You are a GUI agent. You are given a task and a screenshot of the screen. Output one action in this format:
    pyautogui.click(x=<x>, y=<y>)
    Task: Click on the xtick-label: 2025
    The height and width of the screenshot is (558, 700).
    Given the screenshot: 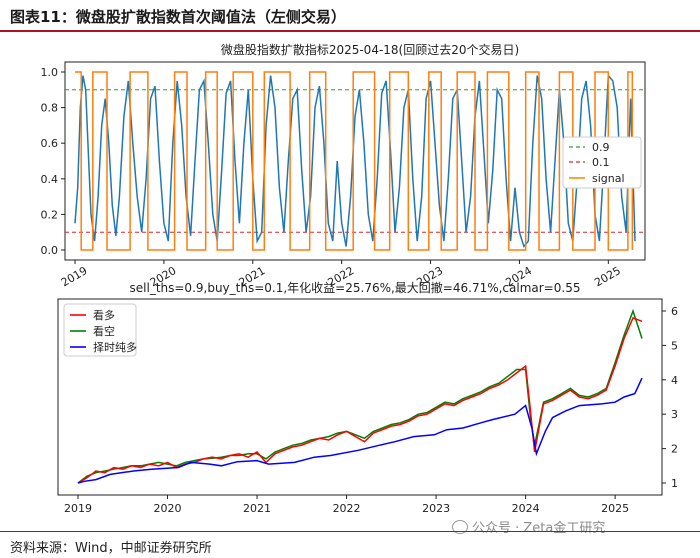 What is the action you would take?
    pyautogui.click(x=615, y=508)
    